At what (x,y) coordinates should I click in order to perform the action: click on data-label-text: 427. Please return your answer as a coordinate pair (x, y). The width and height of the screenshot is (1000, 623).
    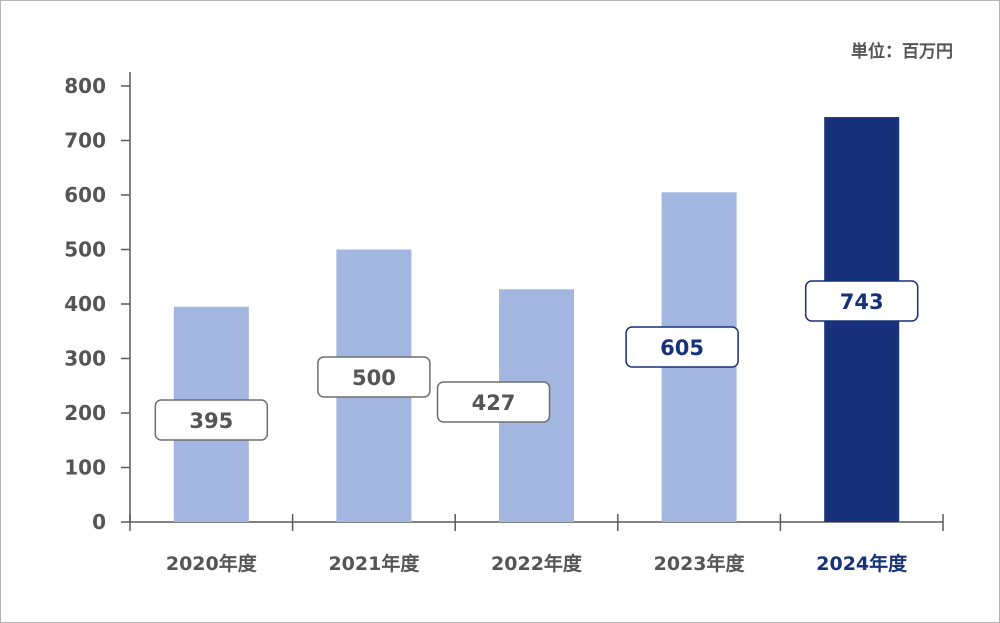
    Looking at the image, I should click on (494, 403).